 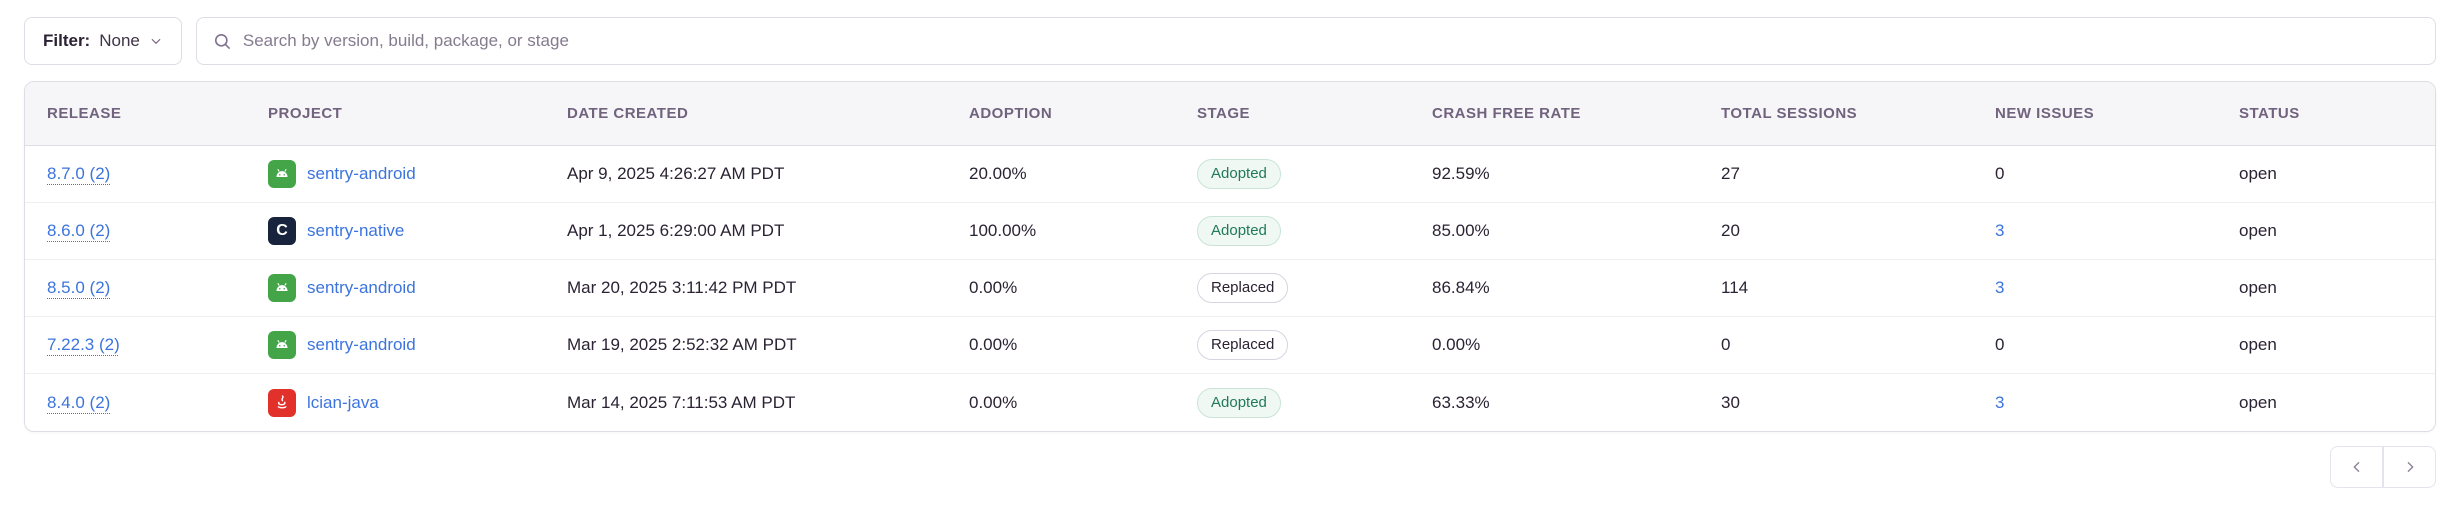 What do you see at coordinates (417, 402) in the screenshot?
I see `project-cell: lcian-java` at bounding box center [417, 402].